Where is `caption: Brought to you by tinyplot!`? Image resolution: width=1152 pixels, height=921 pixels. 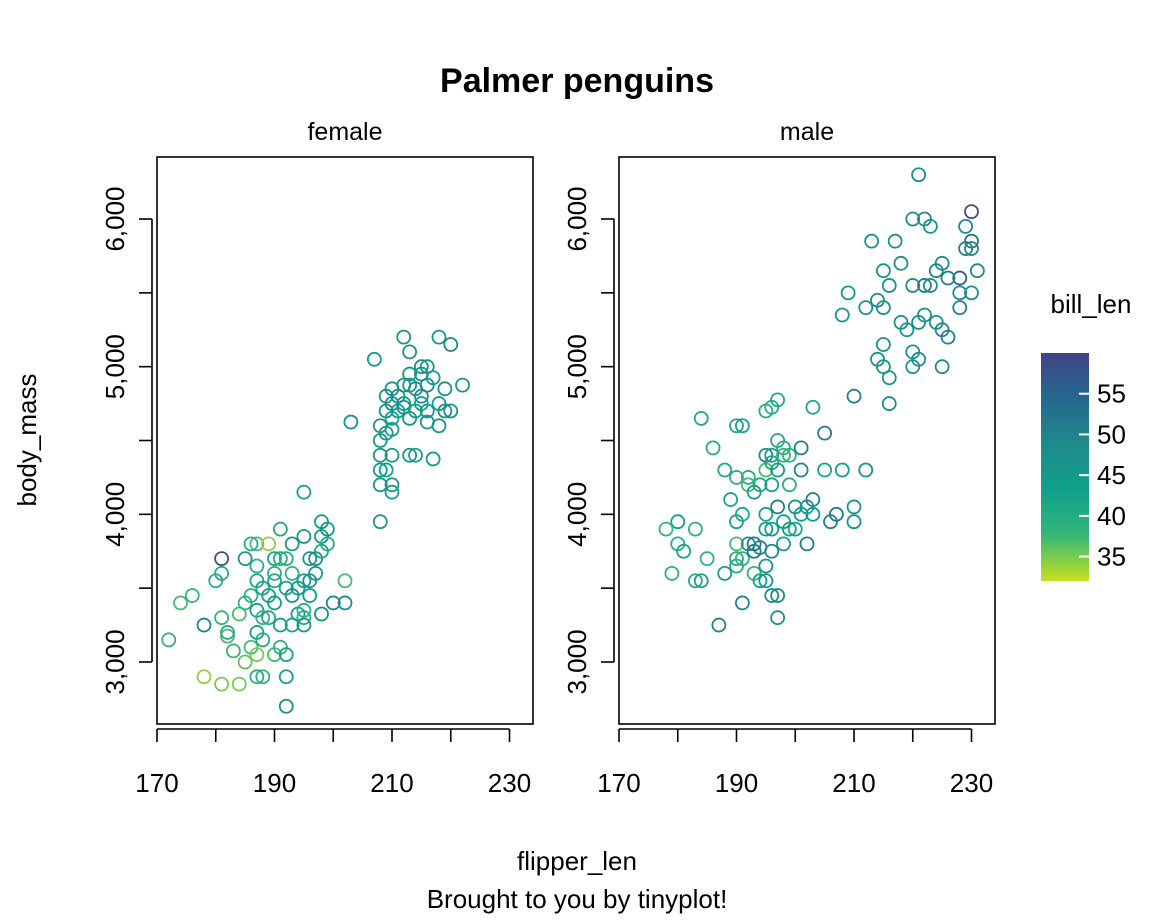 caption: Brought to you by tinyplot! is located at coordinates (577, 899).